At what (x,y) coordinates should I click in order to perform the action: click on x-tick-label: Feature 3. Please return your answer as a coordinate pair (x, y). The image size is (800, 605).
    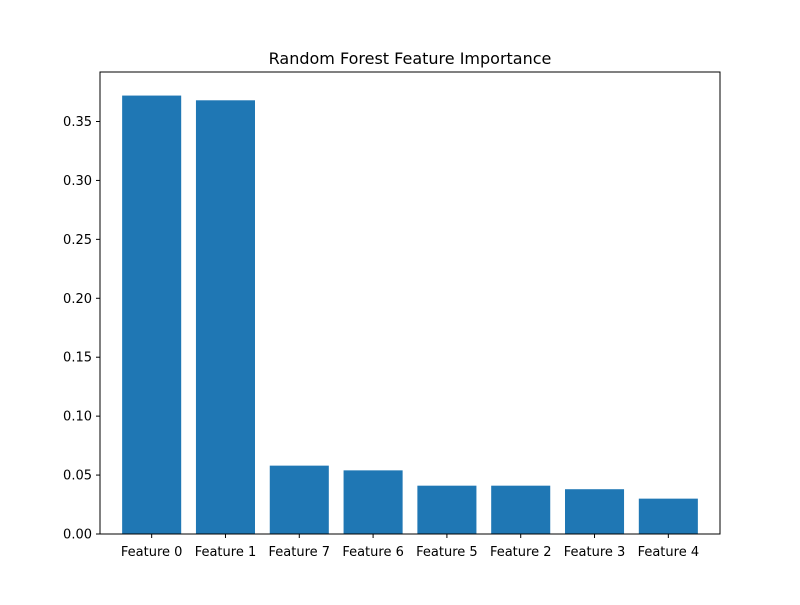
    Looking at the image, I should click on (595, 552).